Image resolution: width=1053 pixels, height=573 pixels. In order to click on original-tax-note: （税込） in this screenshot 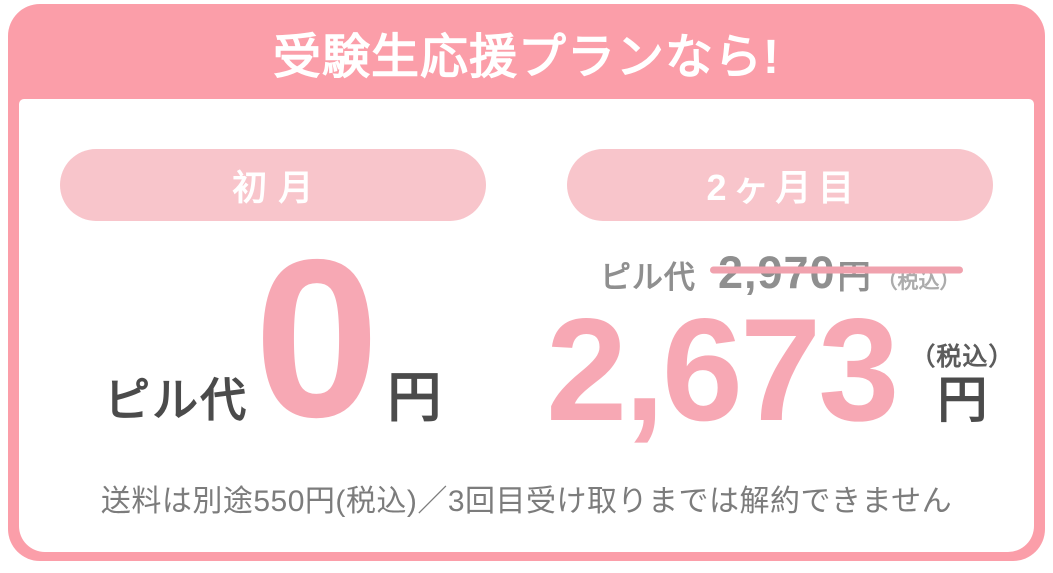, I will do `click(918, 281)`.